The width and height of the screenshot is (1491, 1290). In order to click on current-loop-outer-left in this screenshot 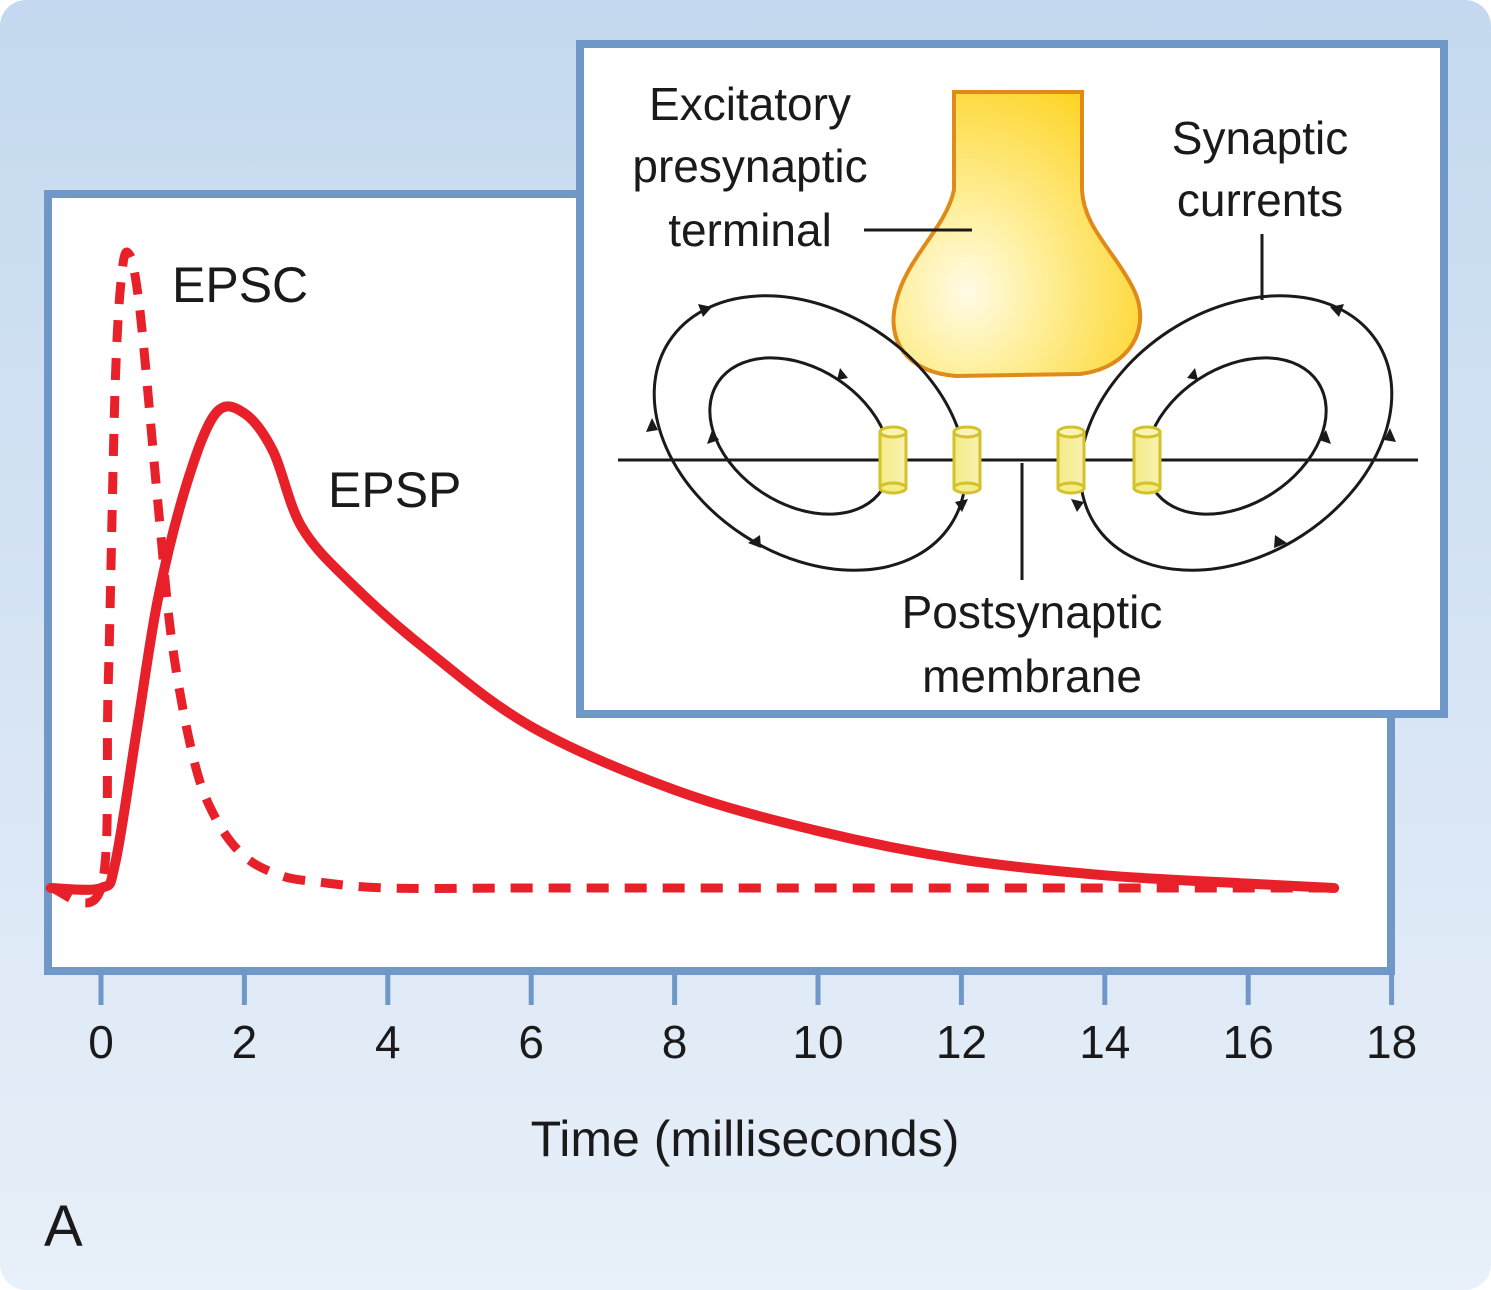, I will do `click(810, 433)`.